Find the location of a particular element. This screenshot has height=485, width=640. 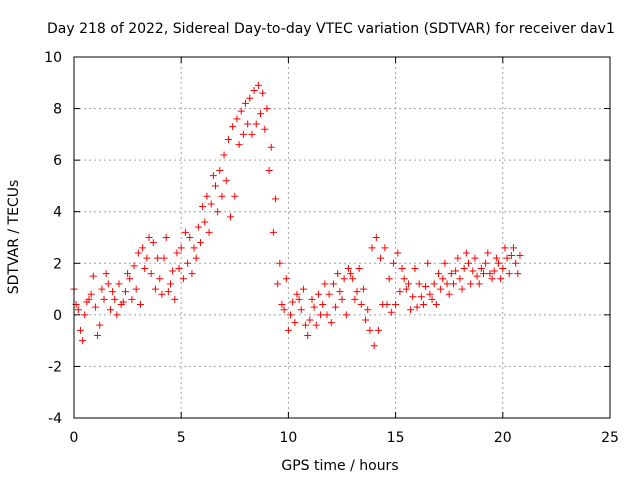

x-tick-label: 0 is located at coordinates (74, 438).